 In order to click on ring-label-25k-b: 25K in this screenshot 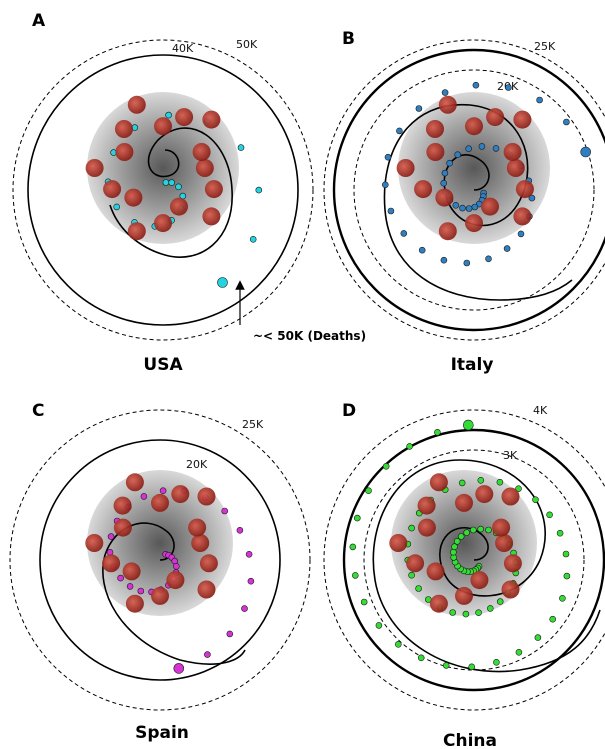, I will do `click(545, 46)`.